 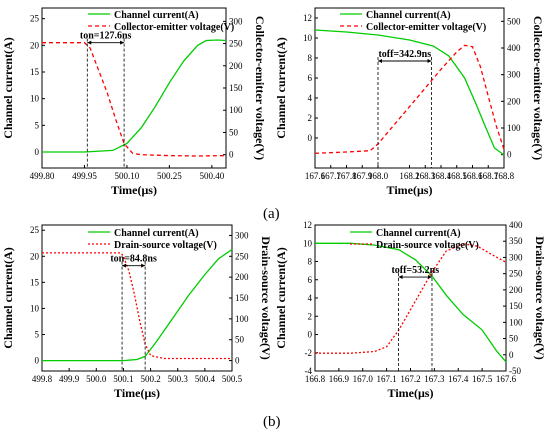 What do you see at coordinates (362, 176) in the screenshot?
I see `x-tick-label: 167.9` at bounding box center [362, 176].